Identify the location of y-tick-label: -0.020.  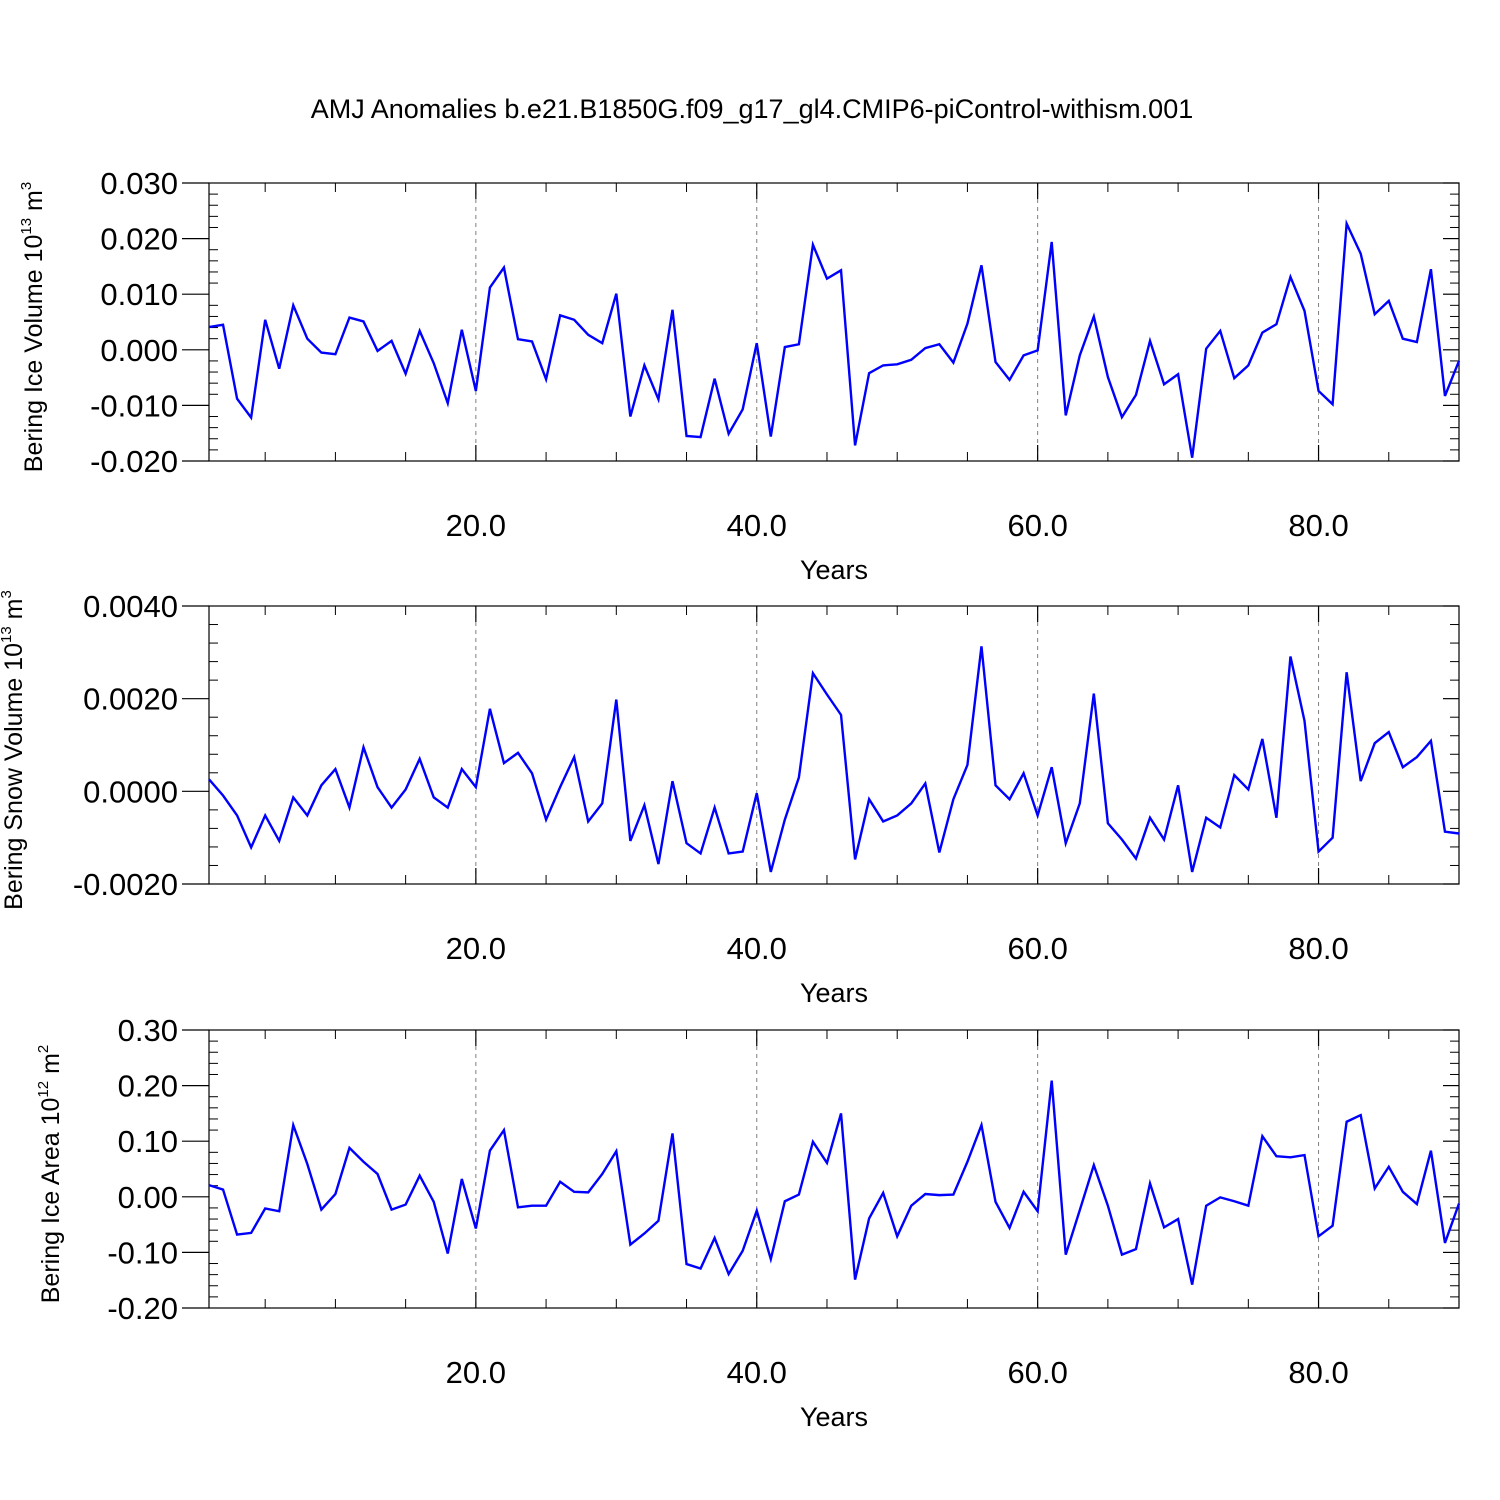
(134, 461).